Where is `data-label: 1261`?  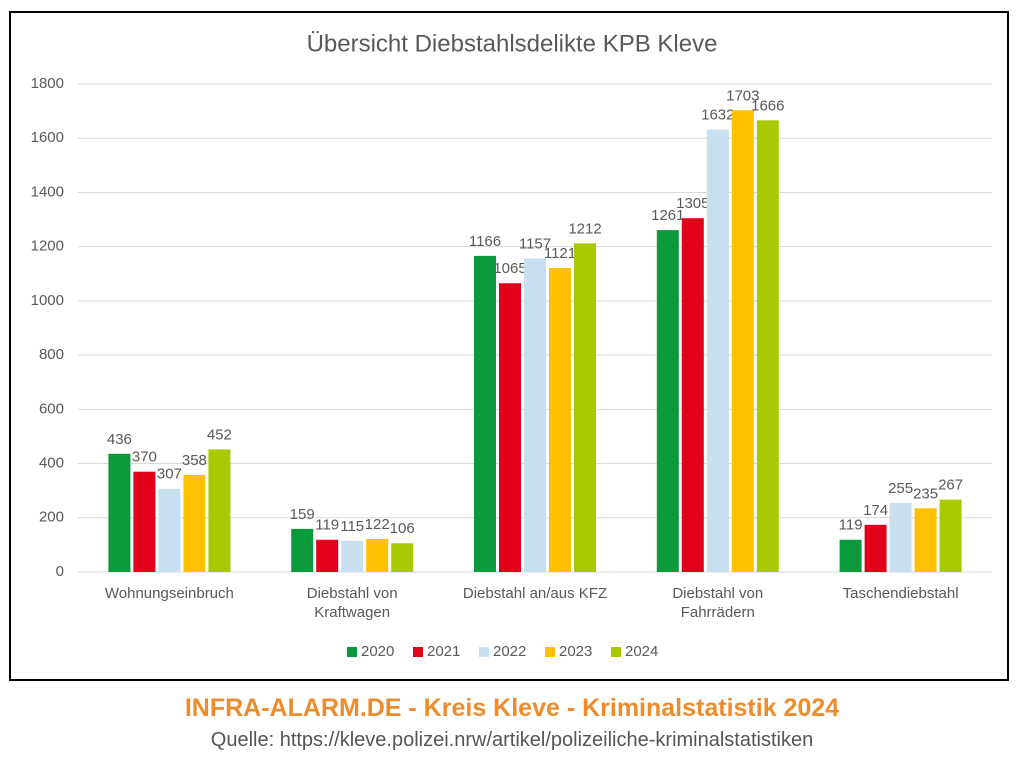 data-label: 1261 is located at coordinates (667, 215).